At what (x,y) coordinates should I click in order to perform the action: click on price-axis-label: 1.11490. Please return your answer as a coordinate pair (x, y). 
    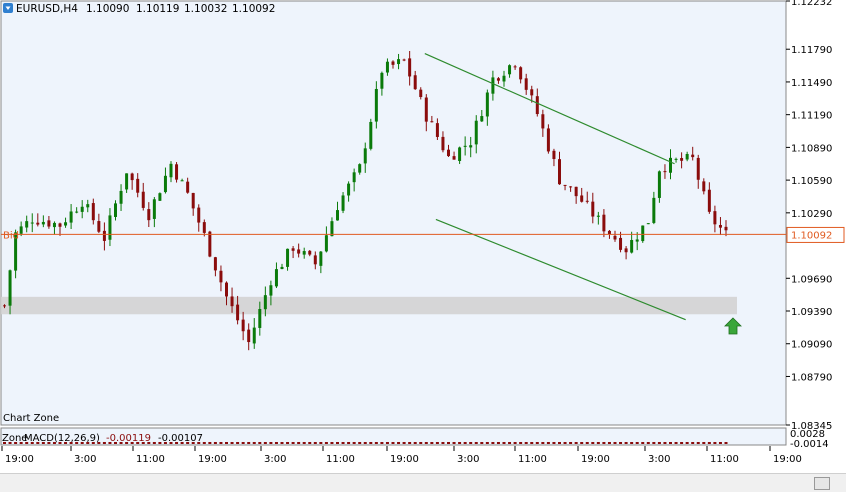
    Looking at the image, I should click on (811, 83).